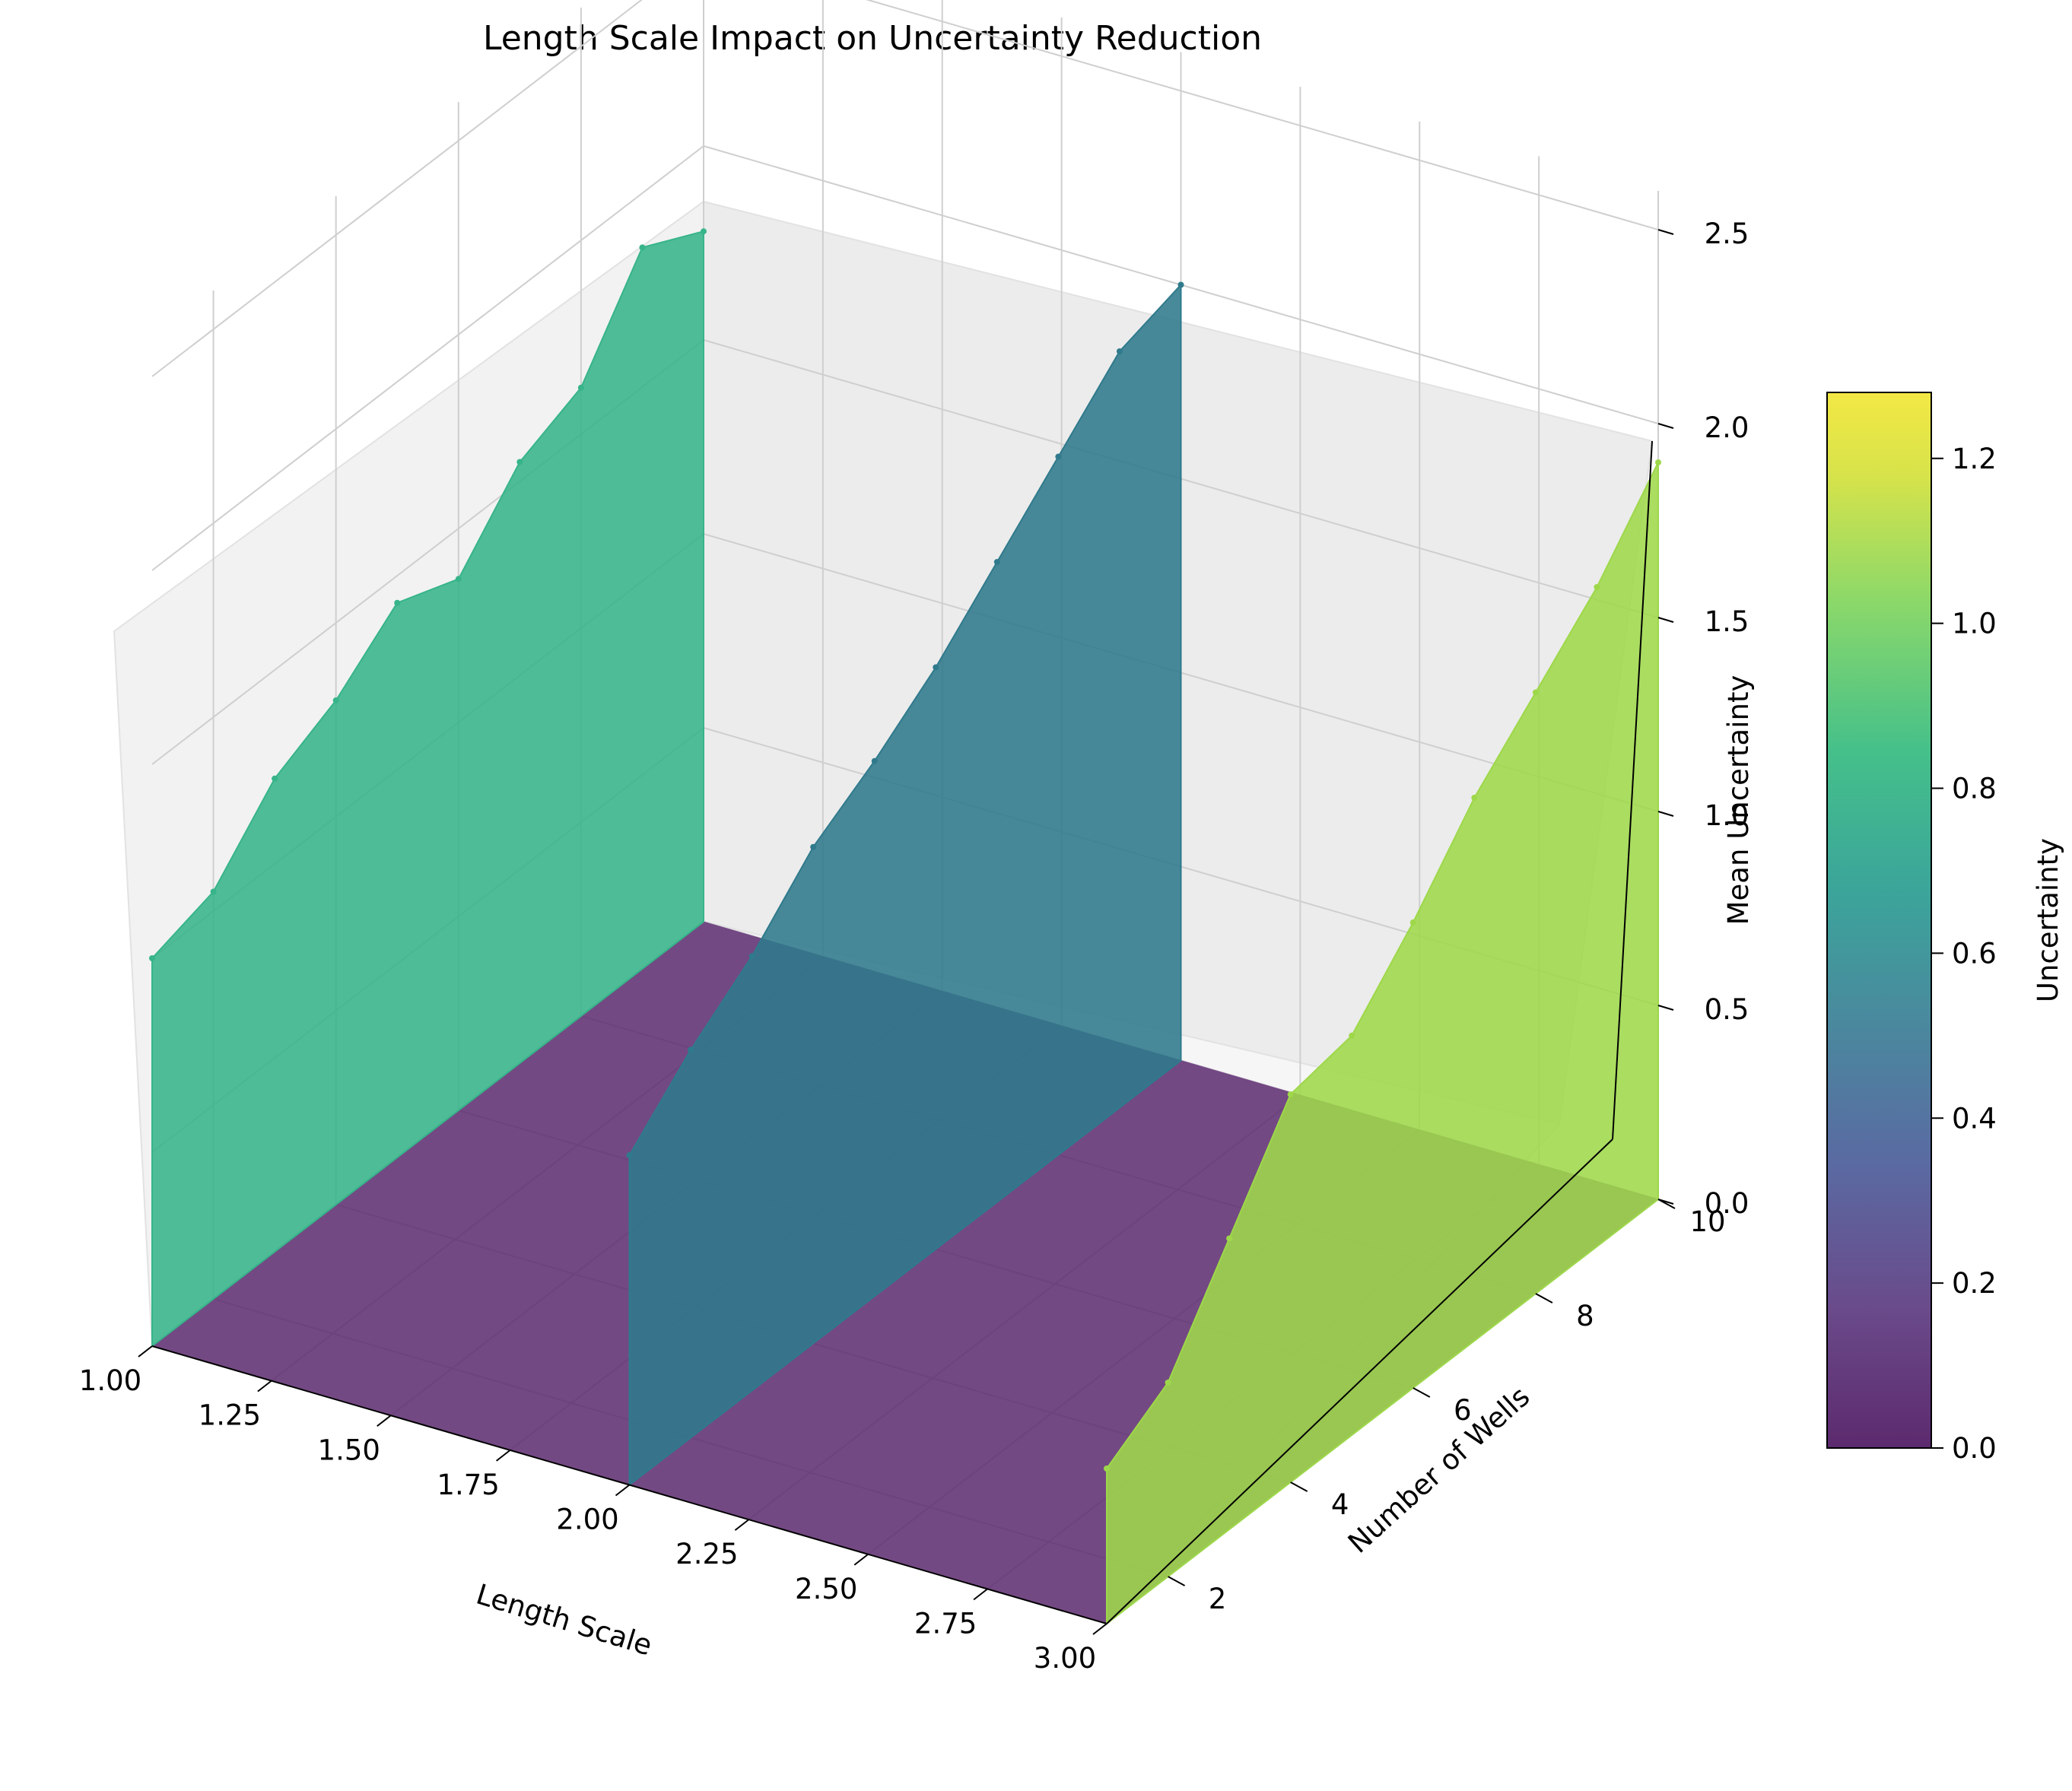 This screenshot has height=1791, width=2072. What do you see at coordinates (1879, 921) in the screenshot?
I see `colorbar-gradient` at bounding box center [1879, 921].